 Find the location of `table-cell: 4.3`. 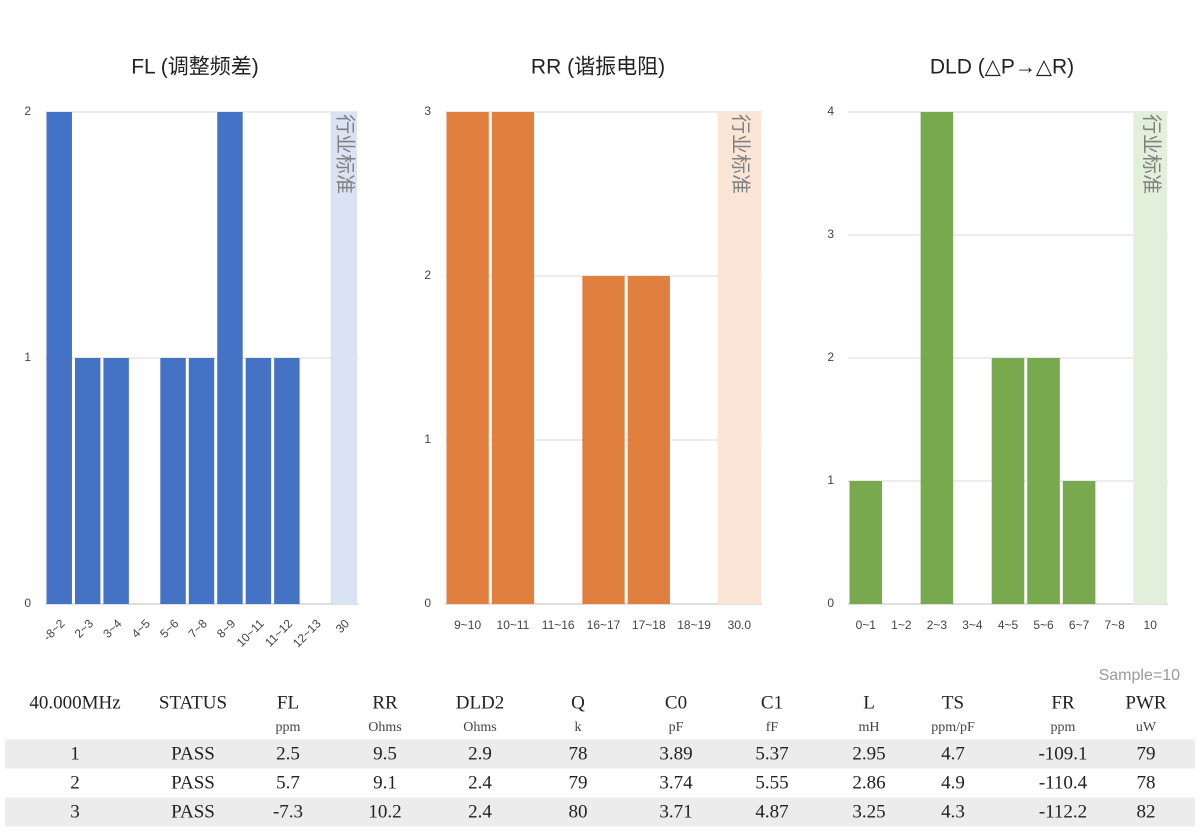

table-cell: 4.3 is located at coordinates (953, 811).